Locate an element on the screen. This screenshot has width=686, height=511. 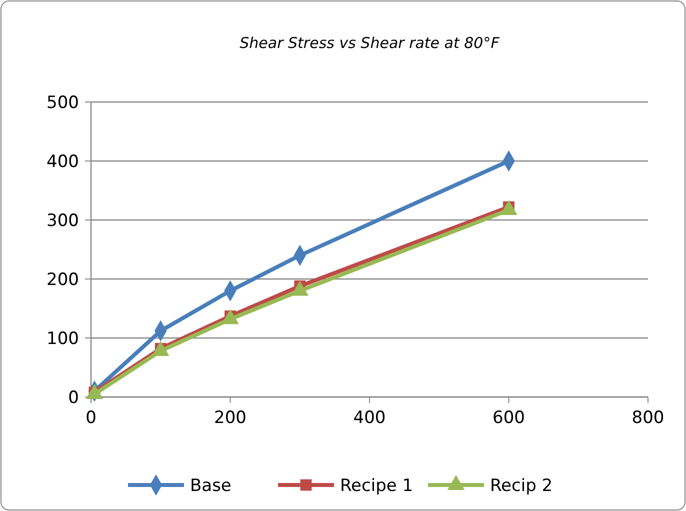
x-tick-label: 800 is located at coordinates (648, 418).